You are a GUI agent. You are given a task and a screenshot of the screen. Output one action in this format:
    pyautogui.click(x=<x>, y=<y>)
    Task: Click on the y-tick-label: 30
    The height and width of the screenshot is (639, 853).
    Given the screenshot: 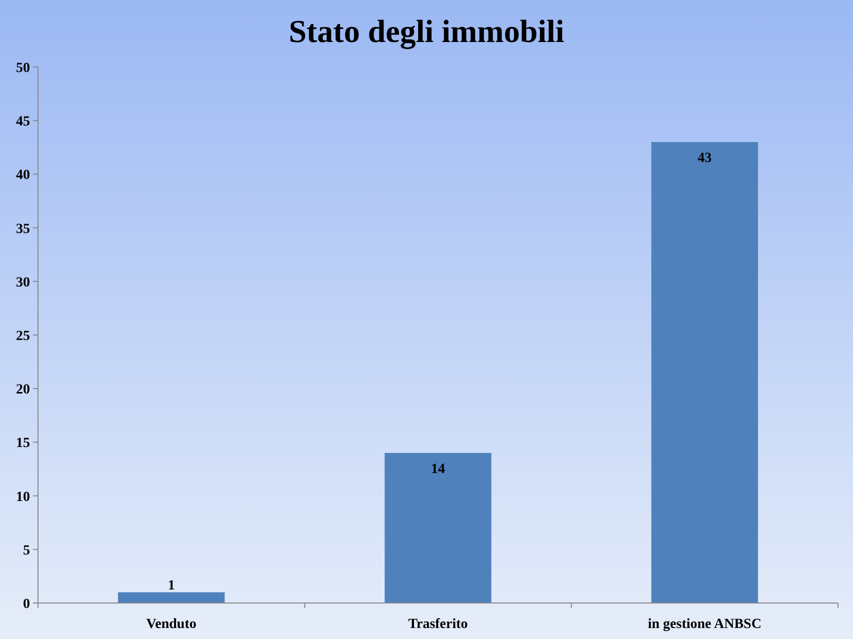 What is the action you would take?
    pyautogui.click(x=23, y=282)
    